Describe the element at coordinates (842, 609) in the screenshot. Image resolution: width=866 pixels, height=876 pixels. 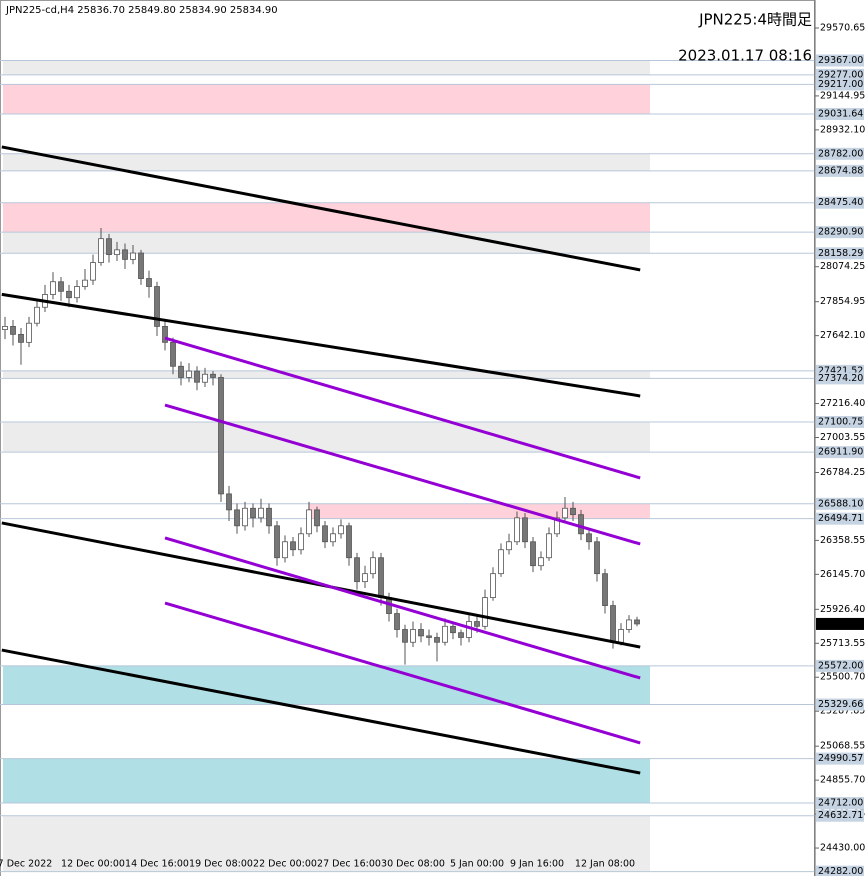
I see `y-tick-label: 25926.40` at that location.